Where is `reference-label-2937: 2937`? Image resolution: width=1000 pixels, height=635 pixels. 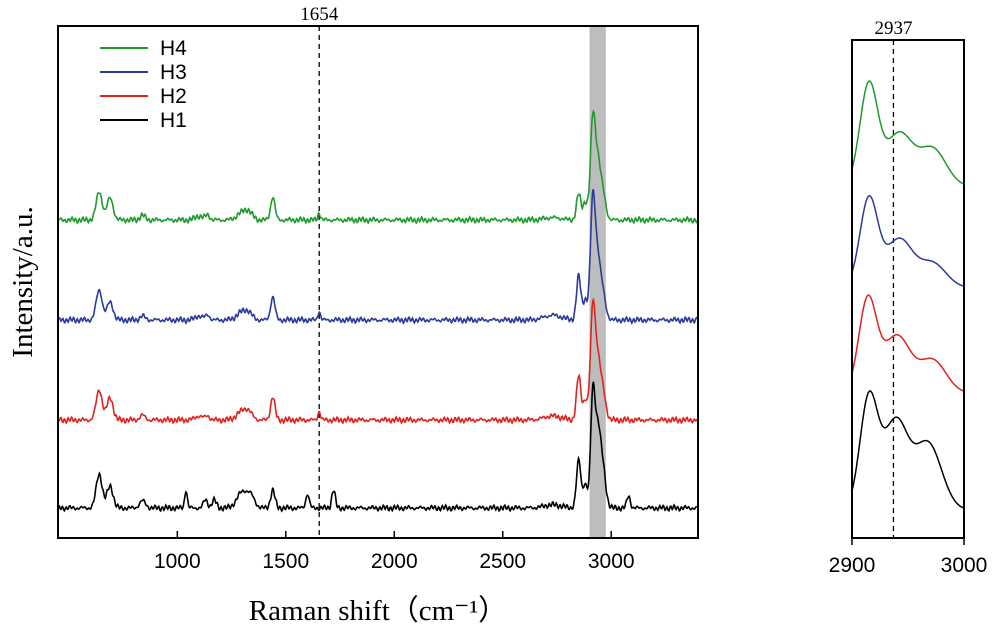
reference-label-2937: 2937 is located at coordinates (893, 28).